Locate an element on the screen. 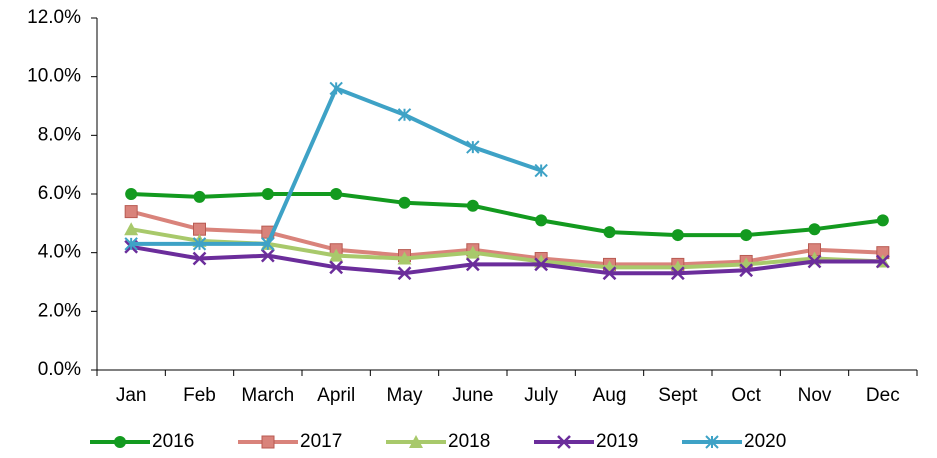 The height and width of the screenshot is (458, 937). legend-label: 2017 is located at coordinates (321, 441).